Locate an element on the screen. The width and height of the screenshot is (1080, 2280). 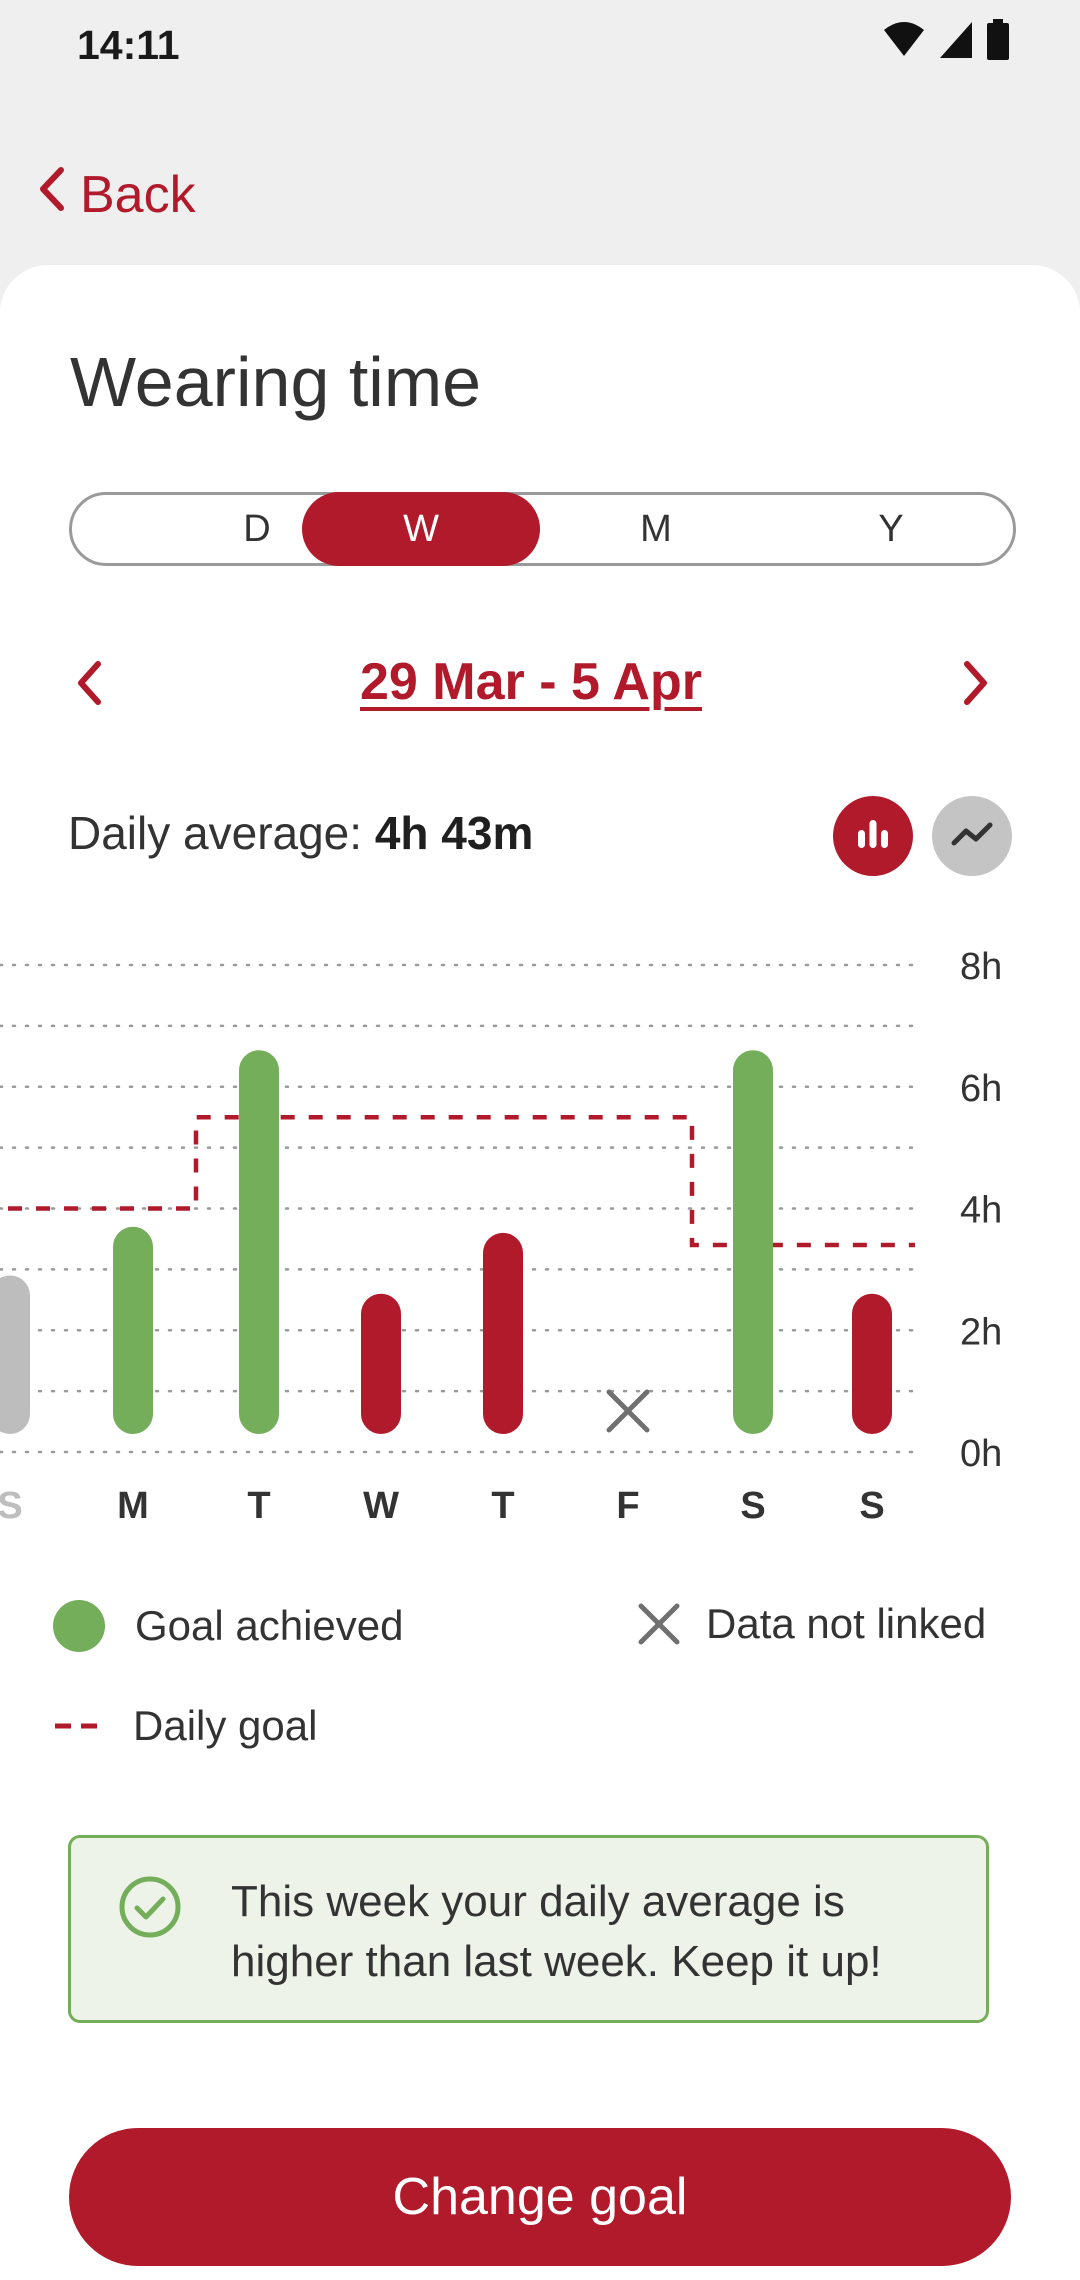
status-icons is located at coordinates (946, 42).